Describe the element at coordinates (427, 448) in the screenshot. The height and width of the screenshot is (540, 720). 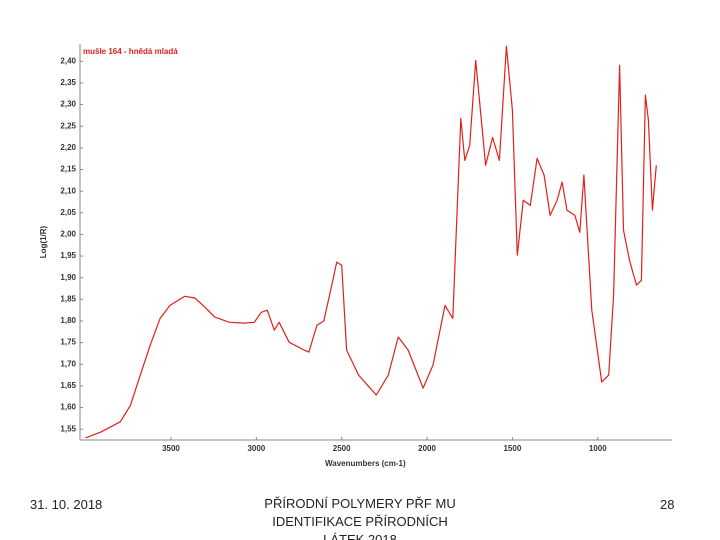
I see `x-tick-label: 2000` at that location.